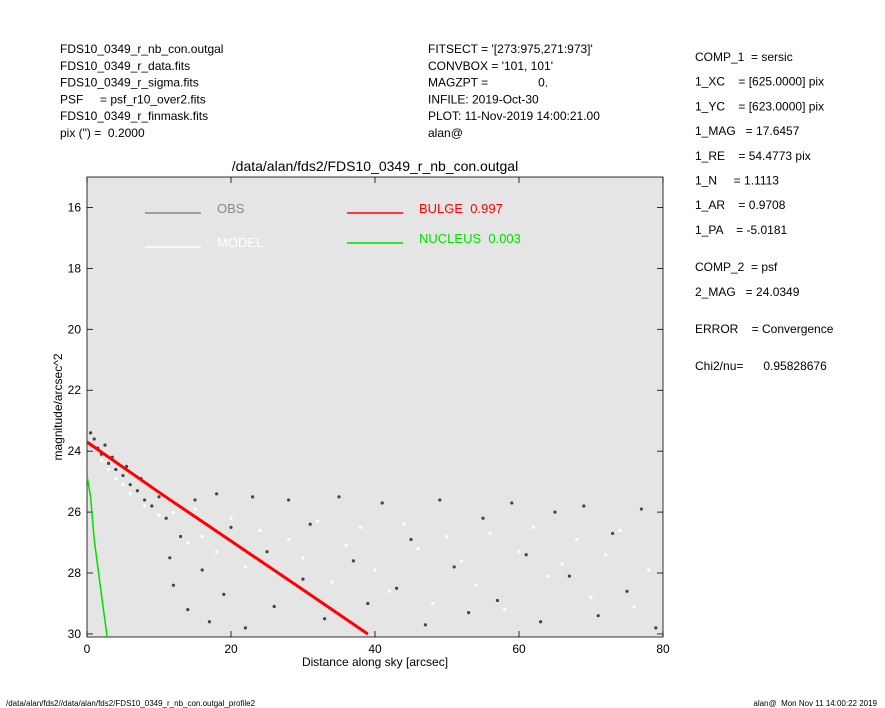  I want to click on y-tick-label: 20, so click(75, 329).